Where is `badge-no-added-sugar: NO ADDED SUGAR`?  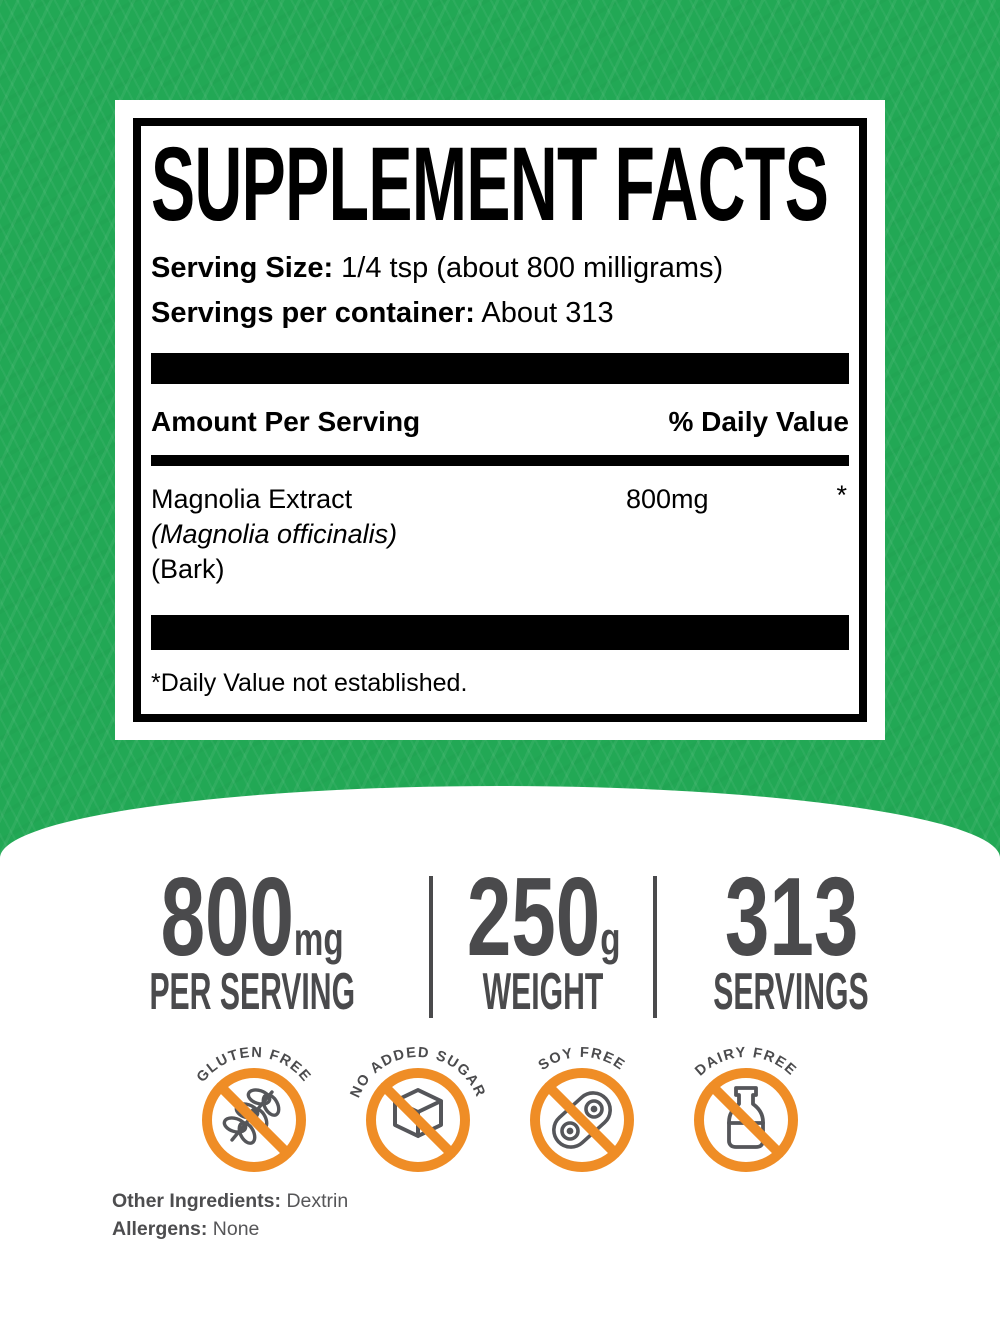
badge-no-added-sugar: NO ADDED SUGAR is located at coordinates (417, 1108).